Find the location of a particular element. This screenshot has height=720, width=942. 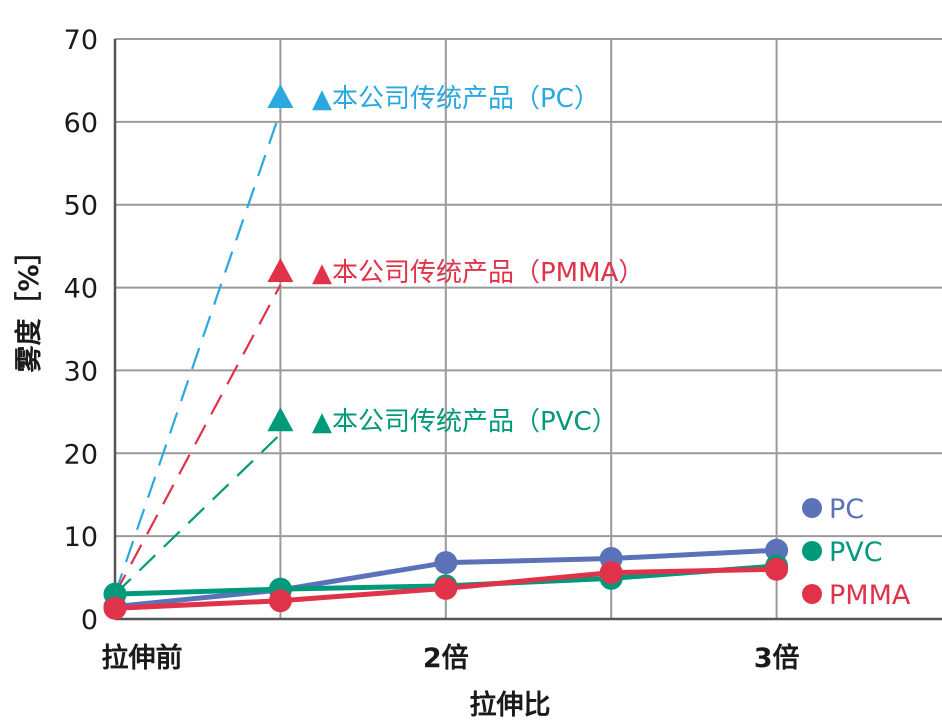

conventional-label: ▲本公司传统产品（PVC） is located at coordinates (465, 422).